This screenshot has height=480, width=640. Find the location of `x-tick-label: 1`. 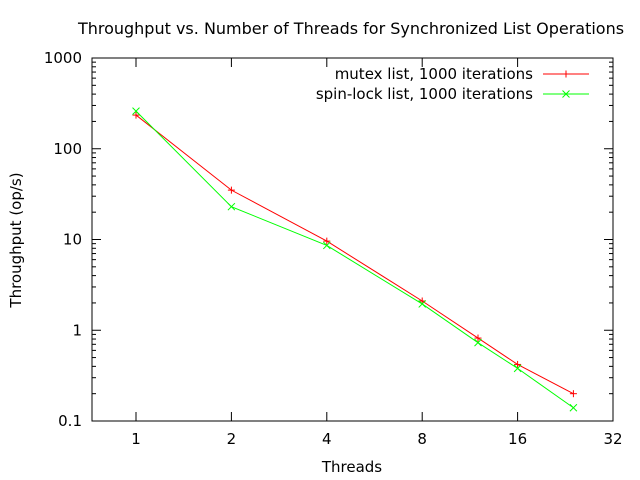

x-tick-label: 1 is located at coordinates (136, 439).